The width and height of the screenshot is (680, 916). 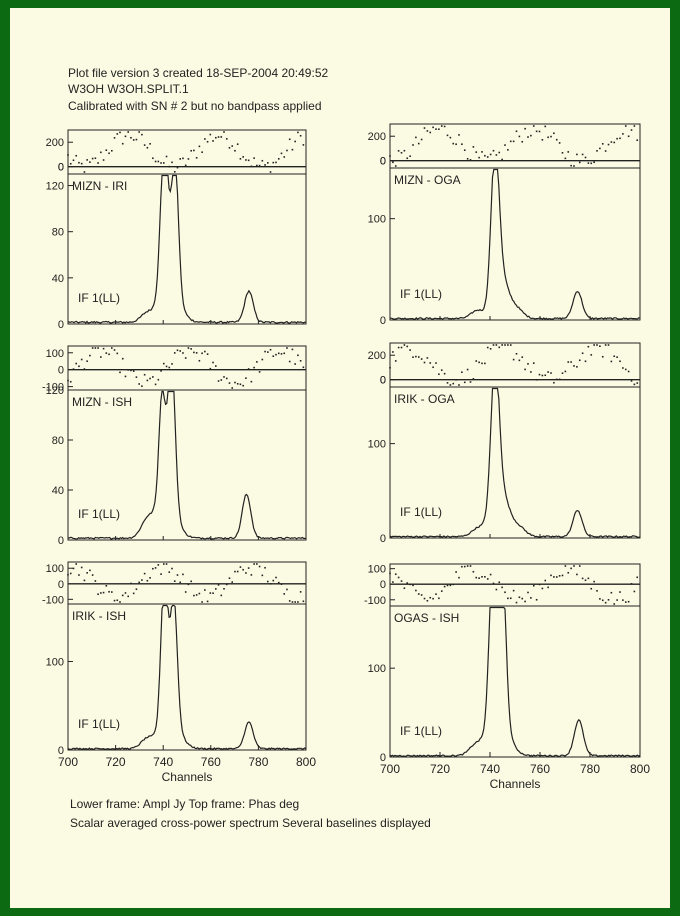 What do you see at coordinates (163, 762) in the screenshot?
I see `x-tick-label: 740` at bounding box center [163, 762].